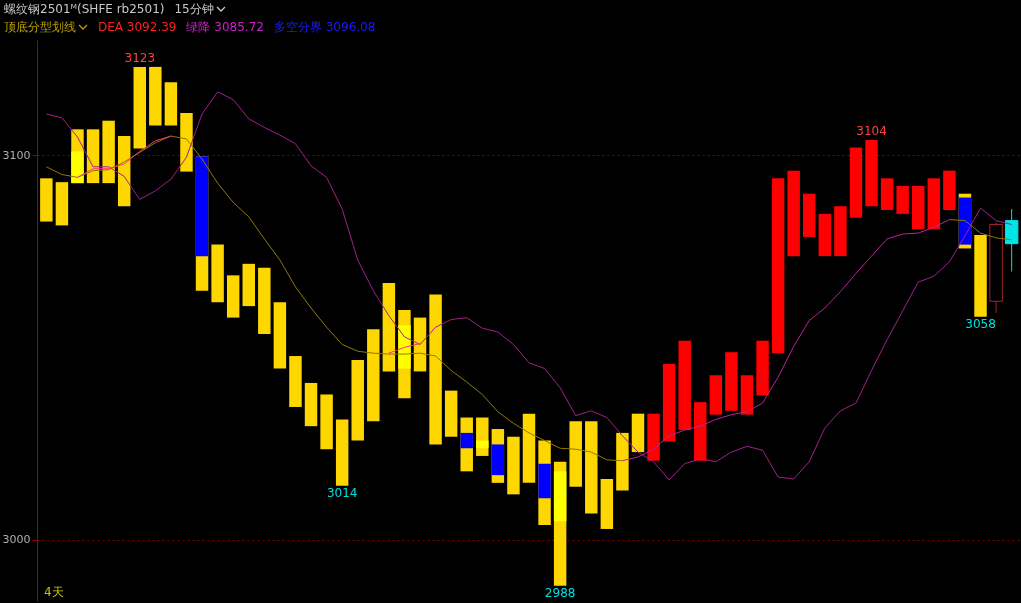 The image size is (1021, 603). Describe the element at coordinates (324, 27) in the screenshot. I see `text: 多空分界 3096.08` at that location.